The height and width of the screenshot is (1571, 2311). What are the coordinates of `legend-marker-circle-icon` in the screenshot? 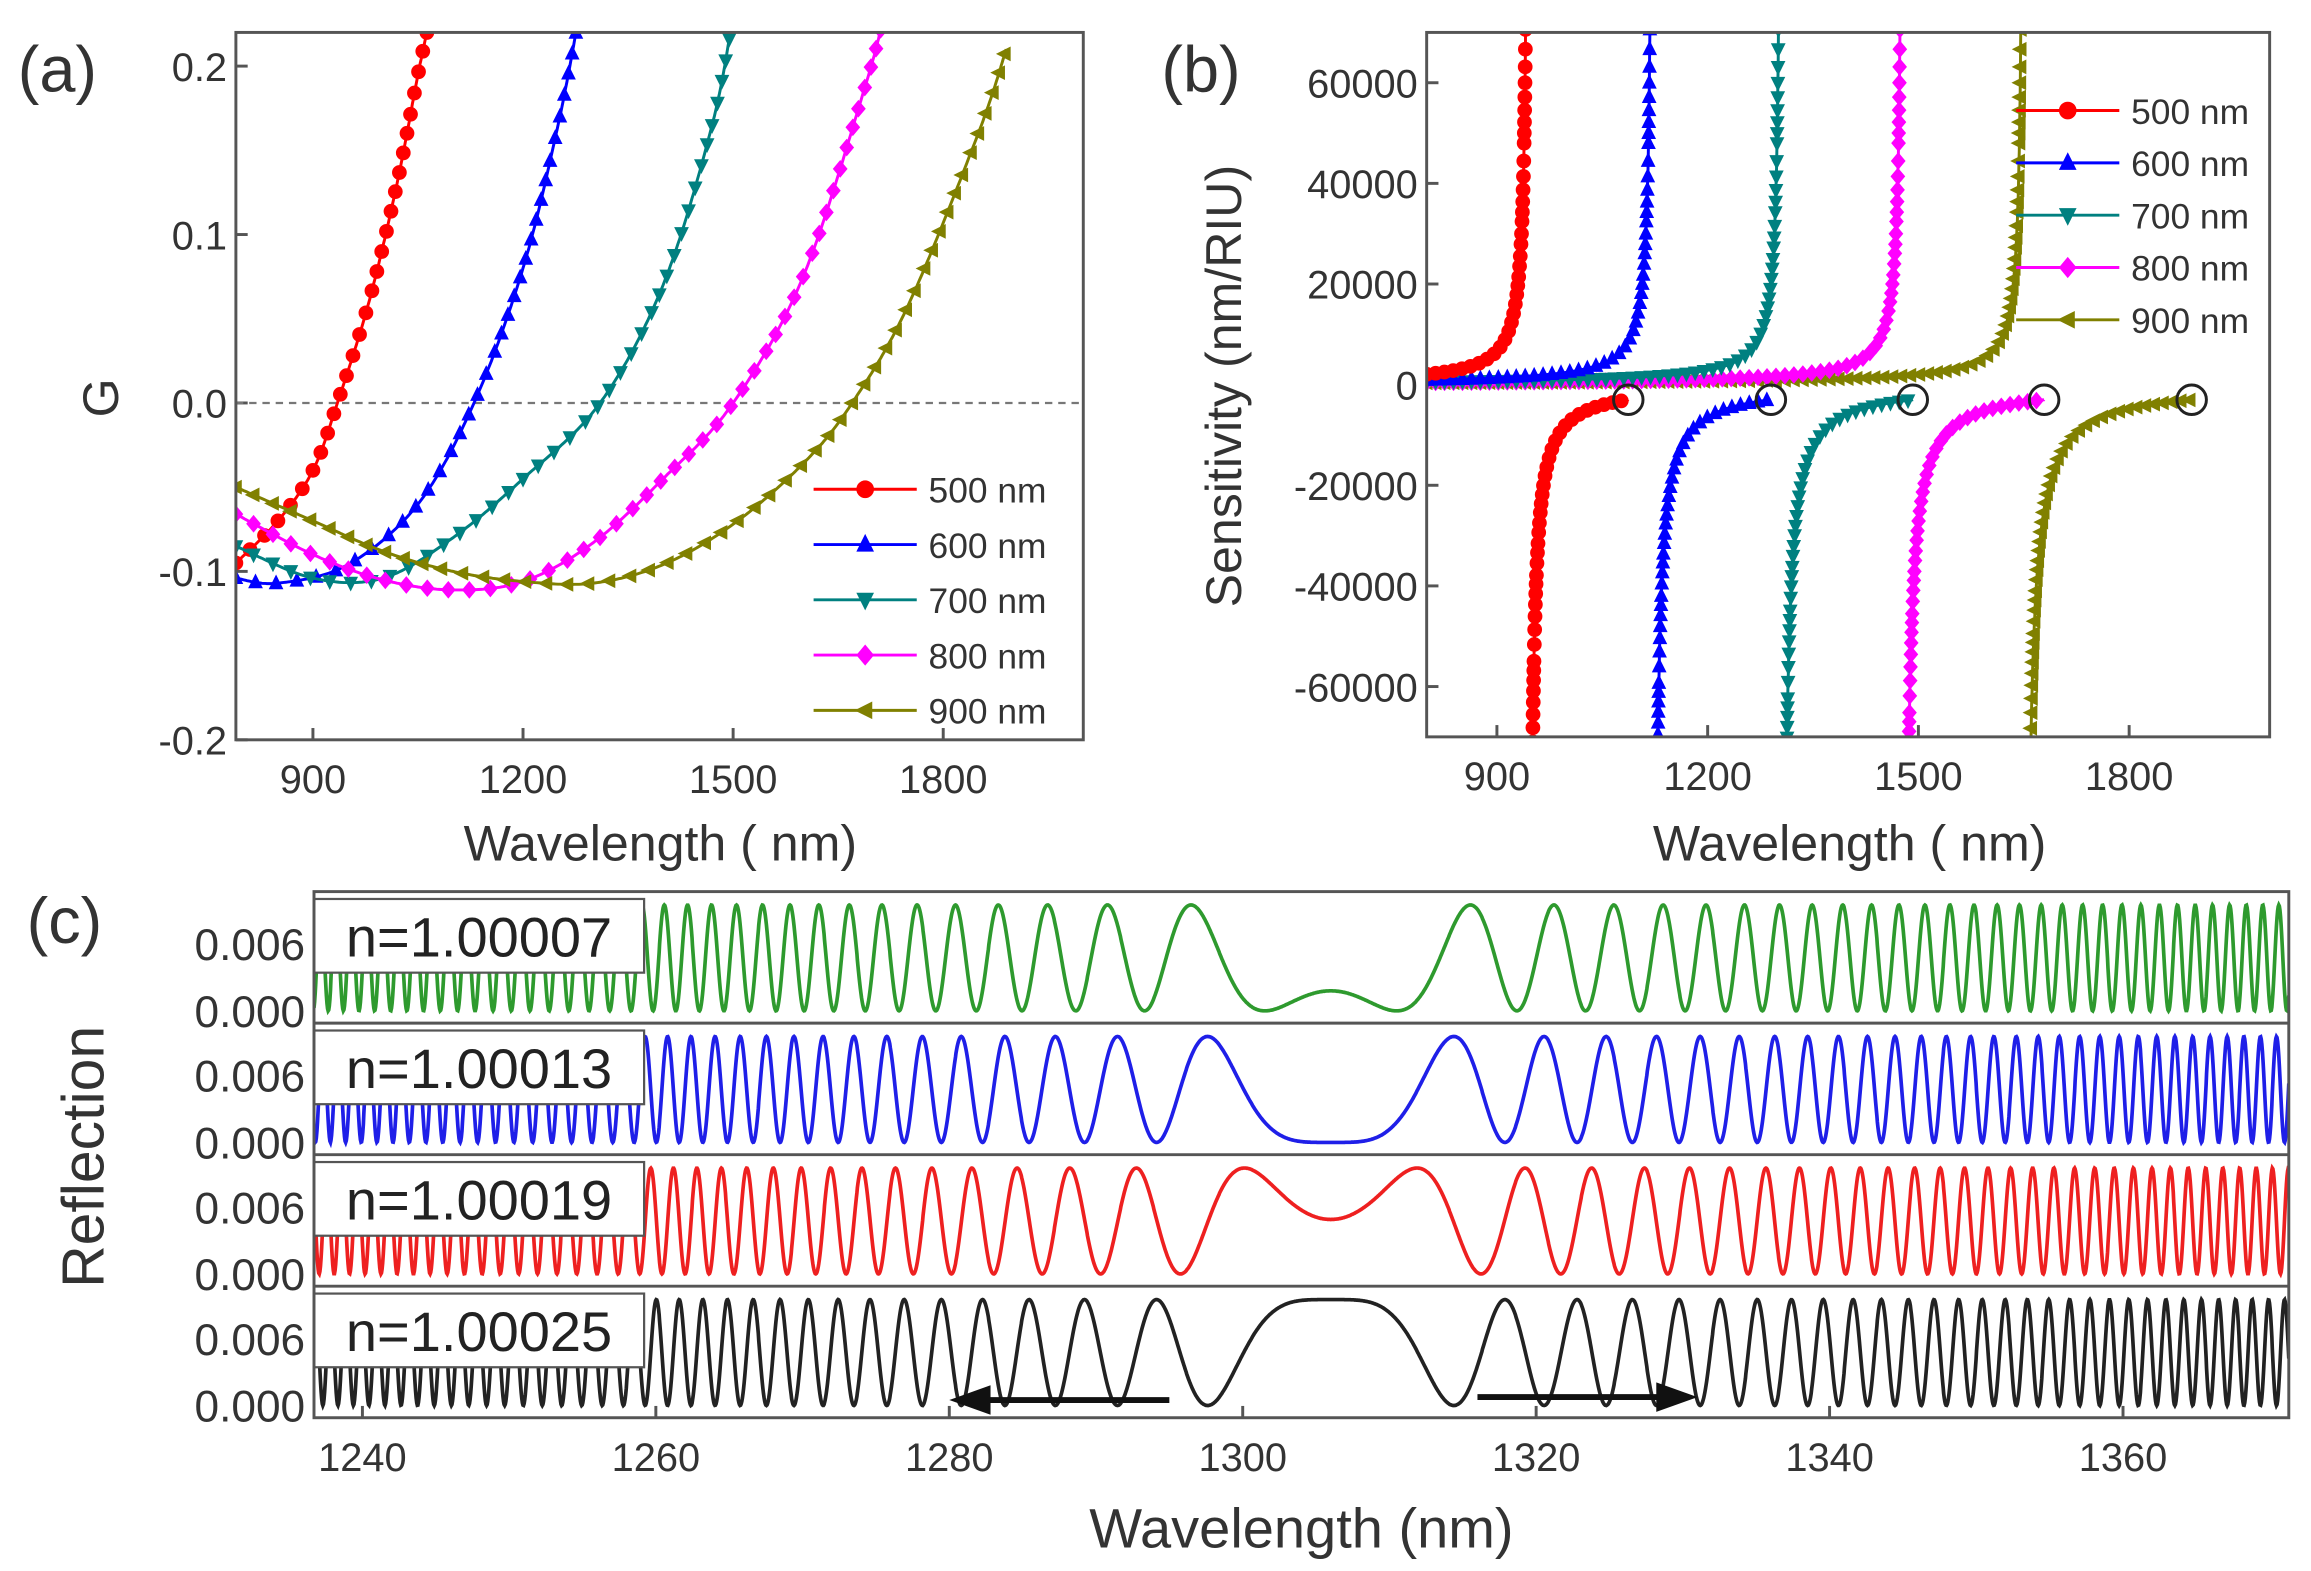 It's located at (2067, 110).